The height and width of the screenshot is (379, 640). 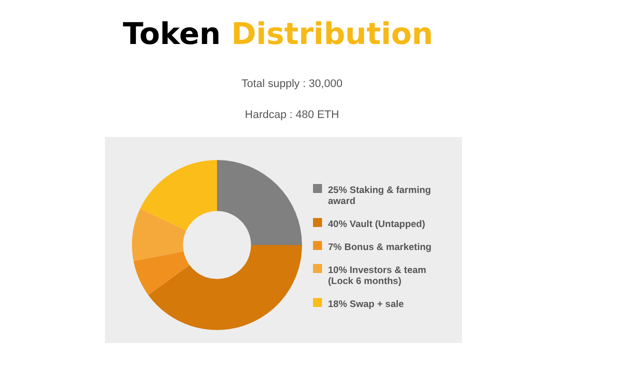 I want to click on legend-label: 25% Staking & farming award, so click(x=380, y=196).